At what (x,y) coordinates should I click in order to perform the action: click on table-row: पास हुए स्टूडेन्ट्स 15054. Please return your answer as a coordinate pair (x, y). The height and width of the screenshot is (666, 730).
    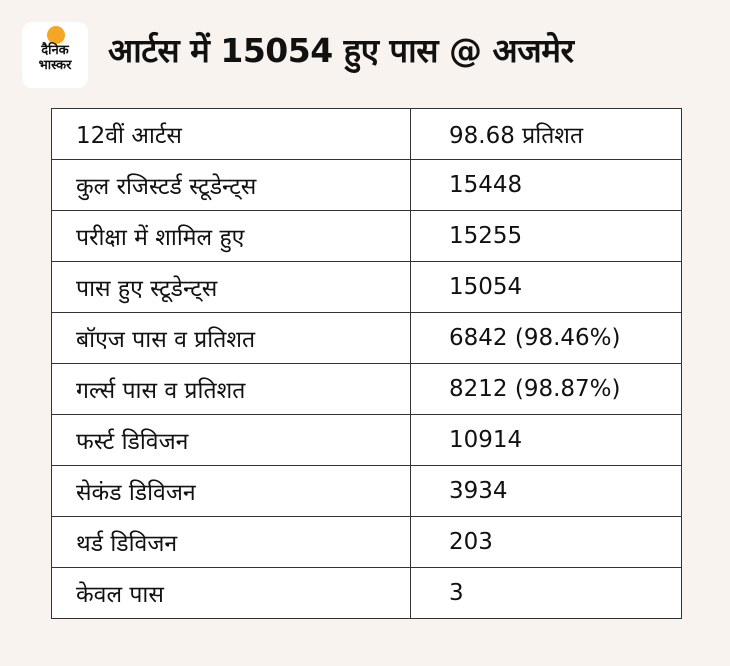
    Looking at the image, I should click on (366, 287).